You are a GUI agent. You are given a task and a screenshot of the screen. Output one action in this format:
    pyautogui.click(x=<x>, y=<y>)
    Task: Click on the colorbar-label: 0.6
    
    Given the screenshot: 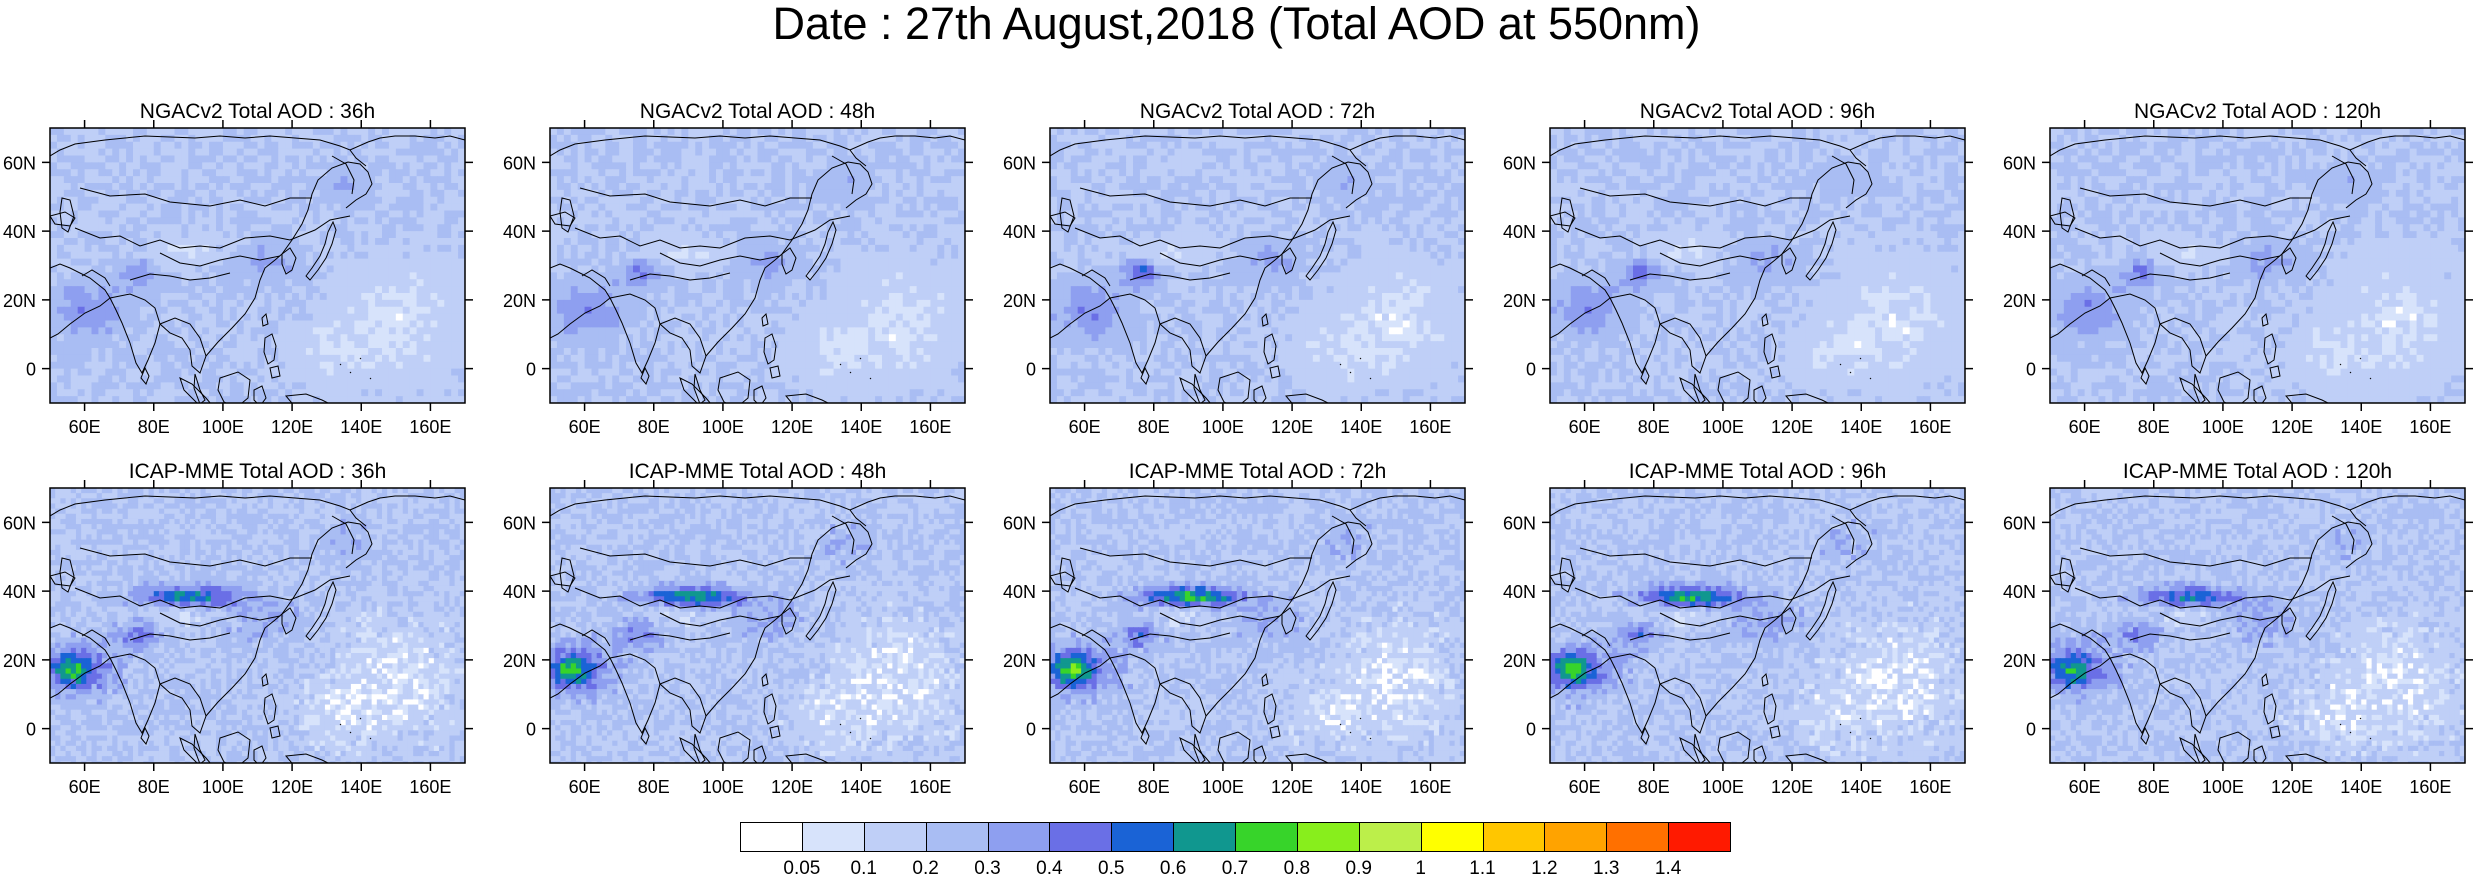 What is the action you would take?
    pyautogui.click(x=1173, y=869)
    